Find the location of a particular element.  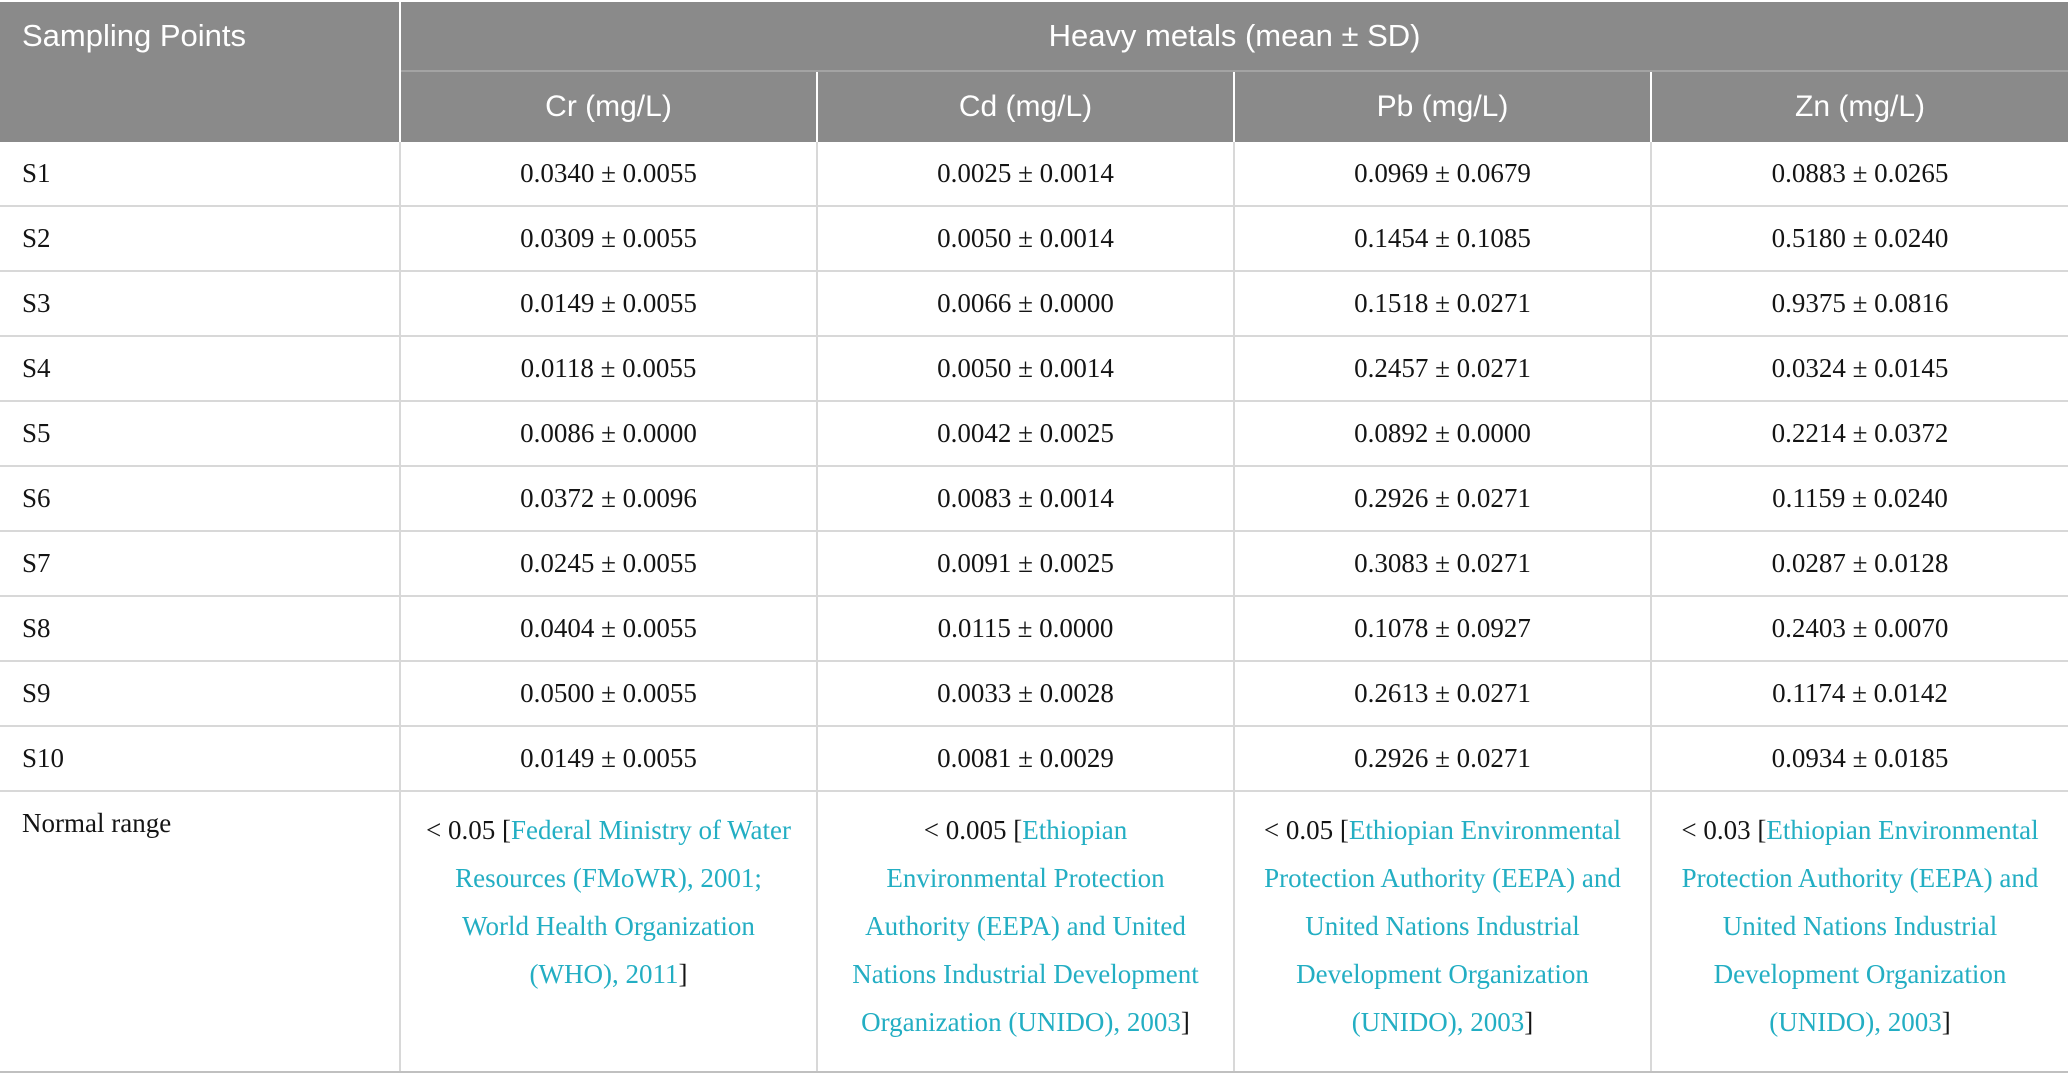

value-cell-cd: 0.0115 ± 0.0000 is located at coordinates (1025, 629).